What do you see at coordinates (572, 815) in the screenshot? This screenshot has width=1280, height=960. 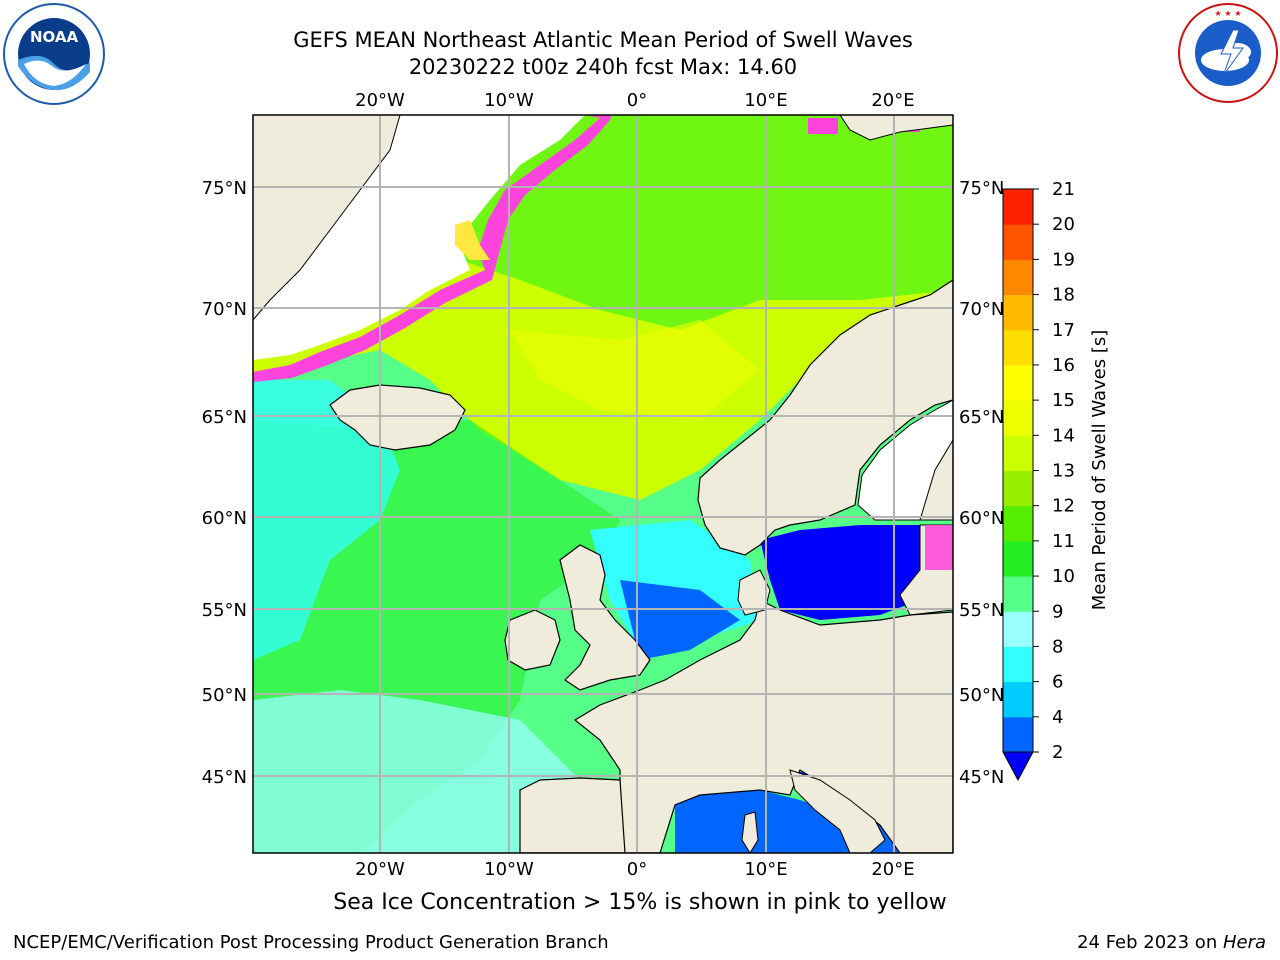 I see `iberia` at bounding box center [572, 815].